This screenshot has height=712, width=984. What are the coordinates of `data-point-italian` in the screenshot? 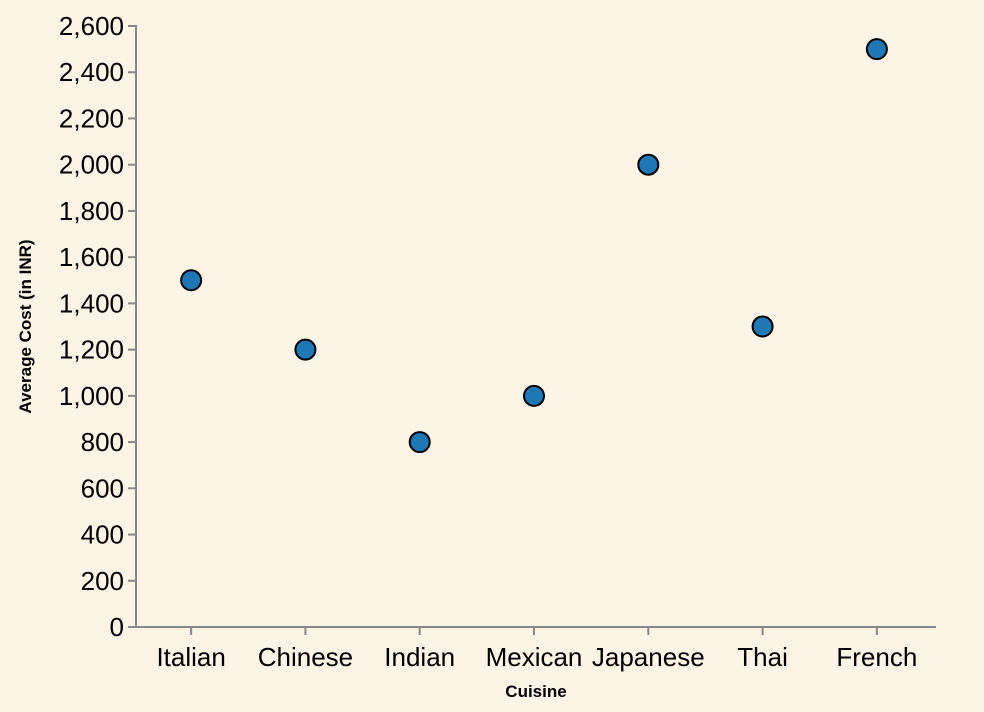 It's located at (191, 280).